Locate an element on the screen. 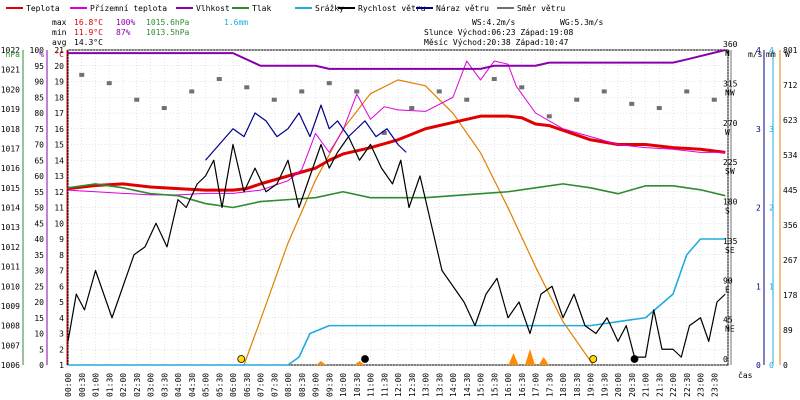 This screenshot has height=400, width=800. axis-tick-label: 1020 is located at coordinates (10, 89).